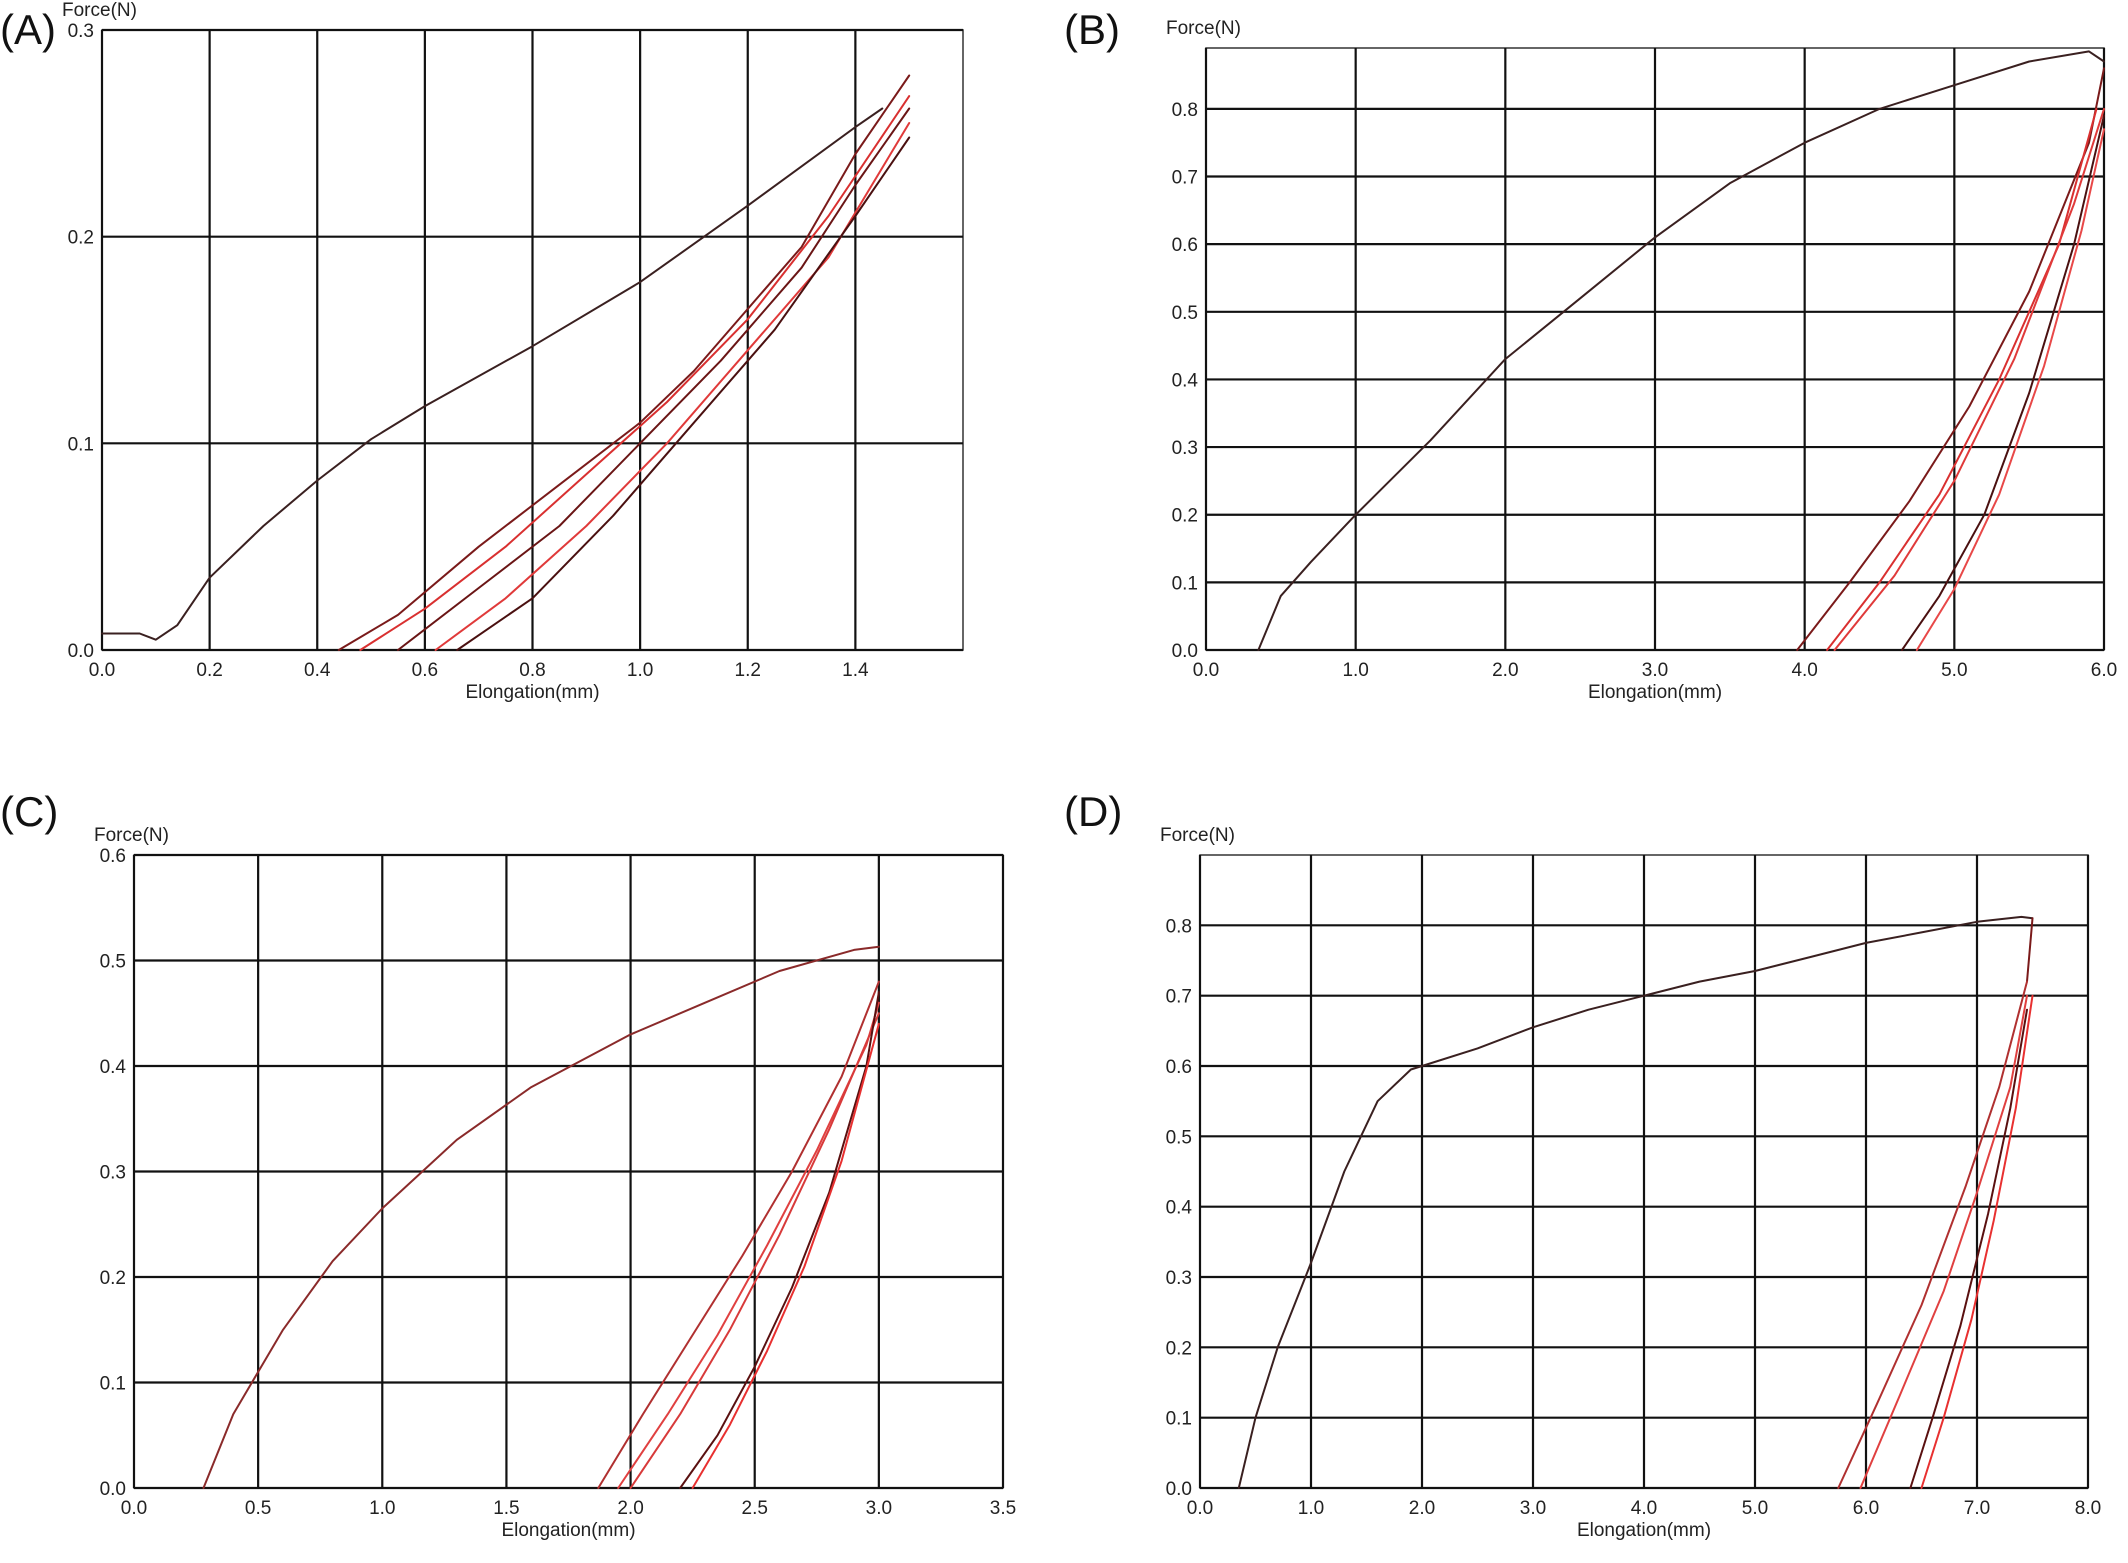  What do you see at coordinates (209, 670) in the screenshot?
I see `x-tick-label: 0.2` at bounding box center [209, 670].